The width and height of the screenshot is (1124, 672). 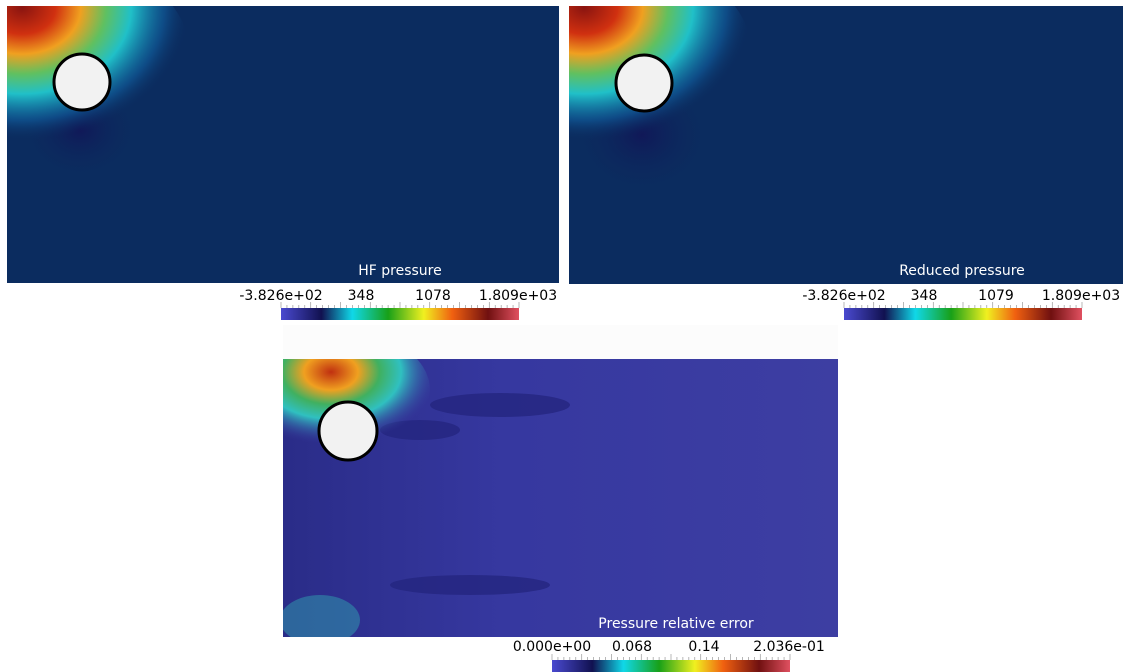 What do you see at coordinates (400, 271) in the screenshot?
I see `panel-title: HF pressure` at bounding box center [400, 271].